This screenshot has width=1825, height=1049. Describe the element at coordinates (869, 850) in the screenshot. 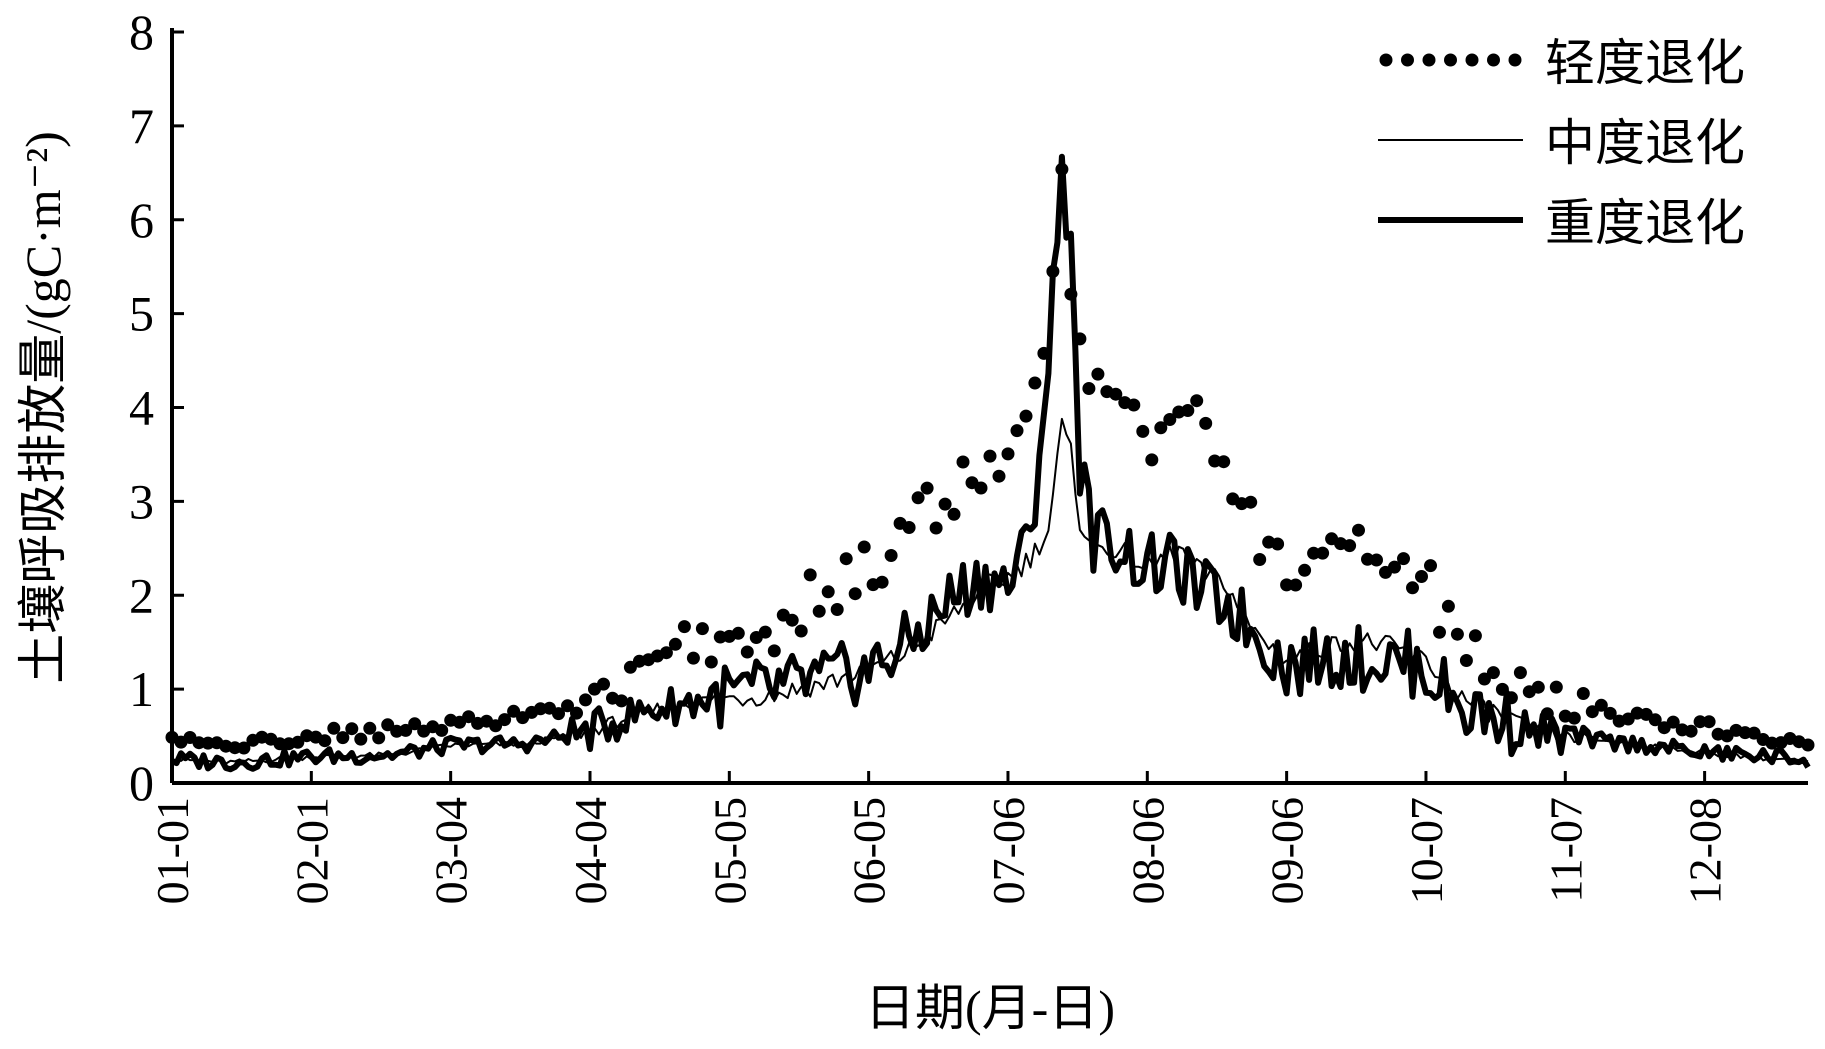

I see `x-tick-label: 06-05` at that location.